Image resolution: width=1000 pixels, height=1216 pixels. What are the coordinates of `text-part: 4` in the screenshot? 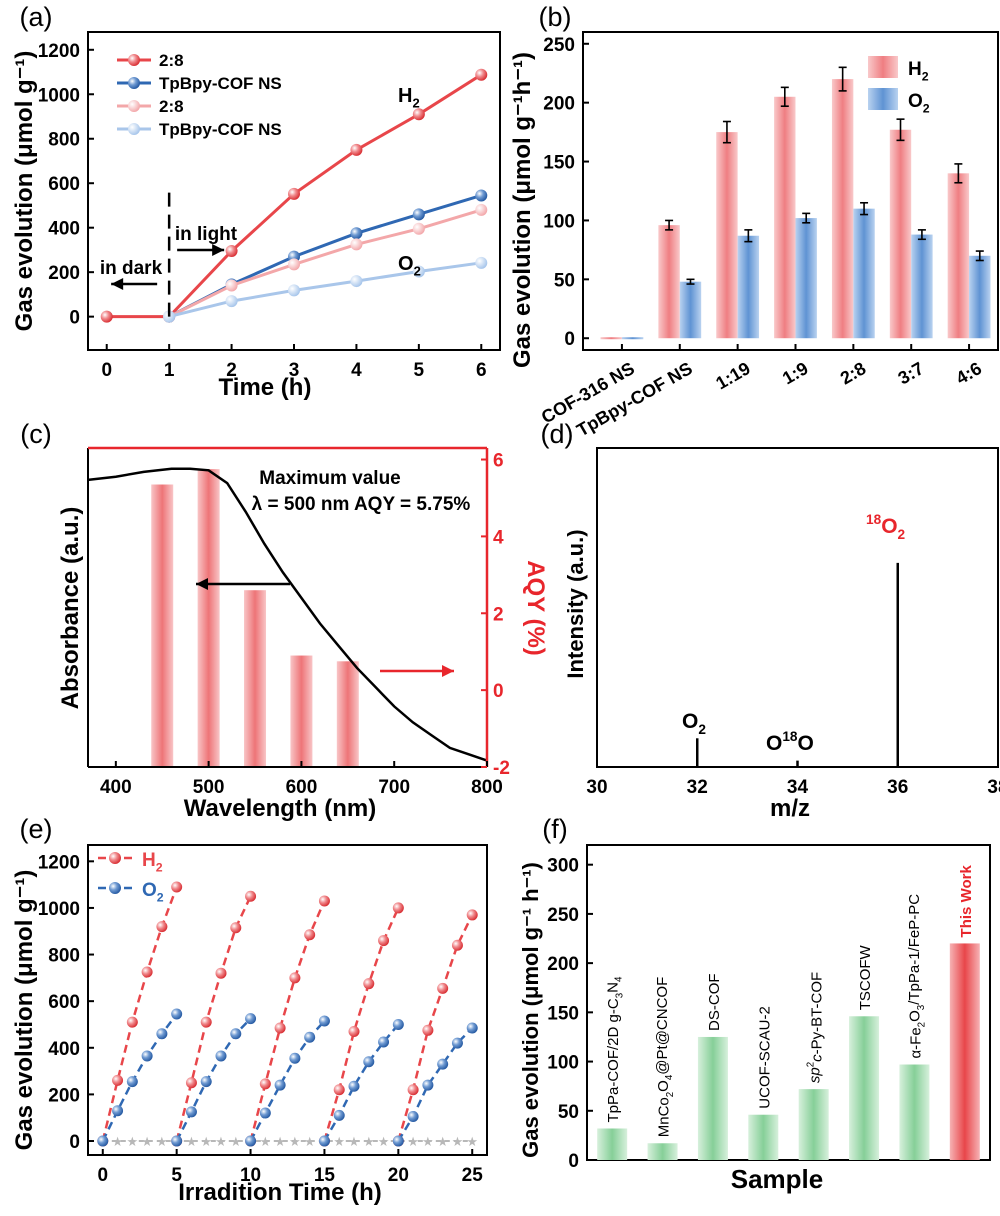 It's located at (619, 979).